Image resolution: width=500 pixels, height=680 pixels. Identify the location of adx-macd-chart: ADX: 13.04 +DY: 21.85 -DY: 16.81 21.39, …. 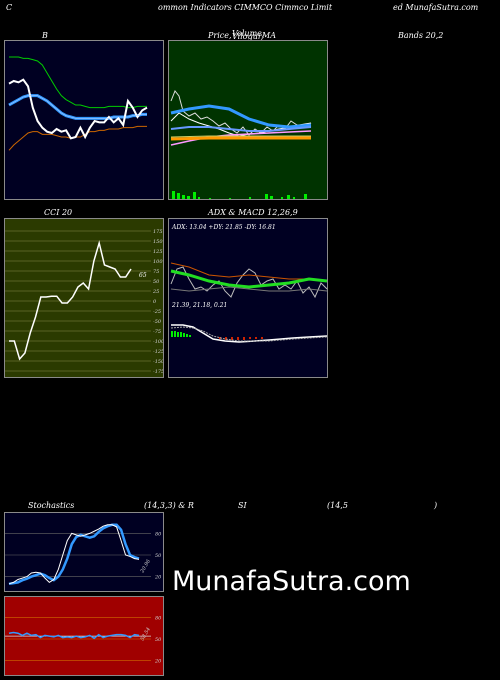
(248, 283).